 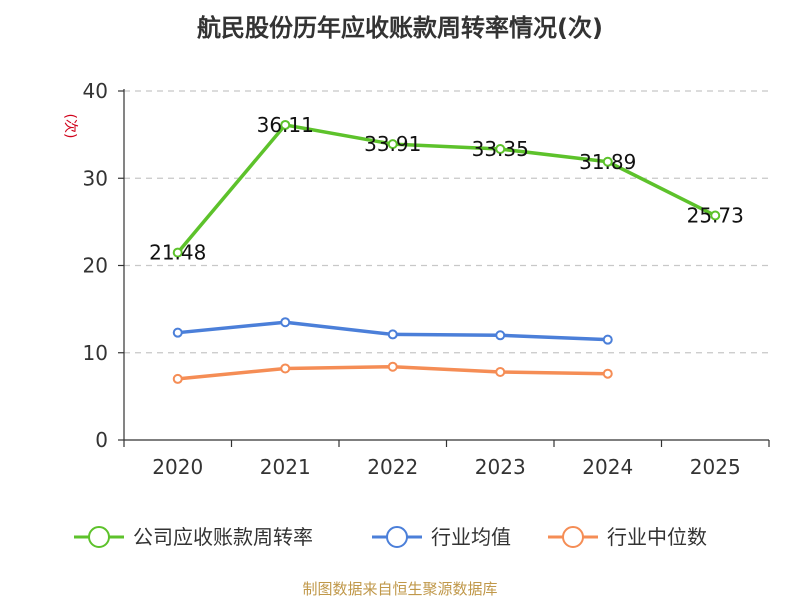 I want to click on x-tick-label: 2023, so click(x=500, y=467).